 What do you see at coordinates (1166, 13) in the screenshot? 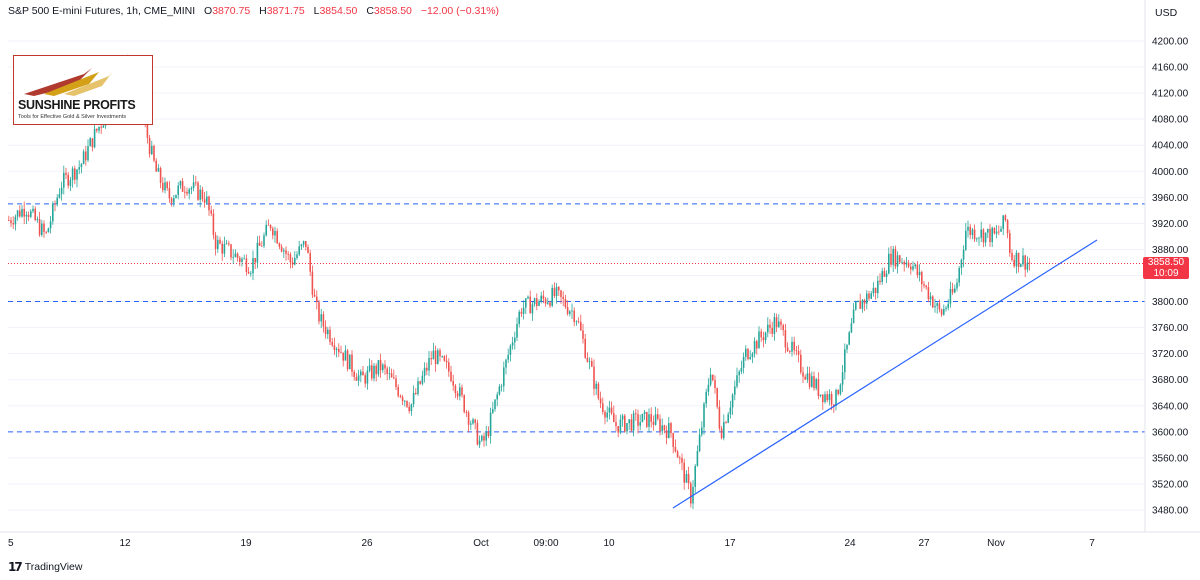
I see `currency-label: USD` at bounding box center [1166, 13].